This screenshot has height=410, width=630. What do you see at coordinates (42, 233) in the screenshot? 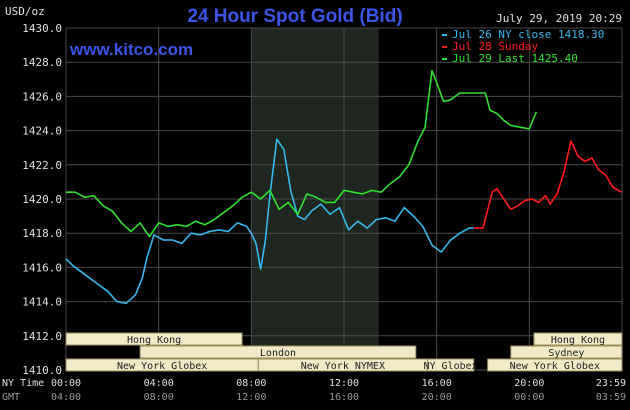
I see `y-tick-label: 1418.0` at bounding box center [42, 233].